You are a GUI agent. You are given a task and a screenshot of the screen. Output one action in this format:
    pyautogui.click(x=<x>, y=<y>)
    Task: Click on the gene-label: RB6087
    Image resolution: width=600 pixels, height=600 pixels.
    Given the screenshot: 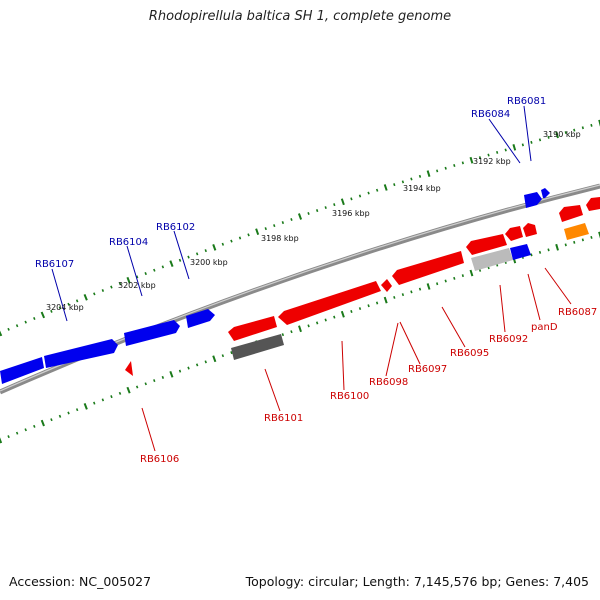 What is the action you would take?
    pyautogui.click(x=577, y=312)
    